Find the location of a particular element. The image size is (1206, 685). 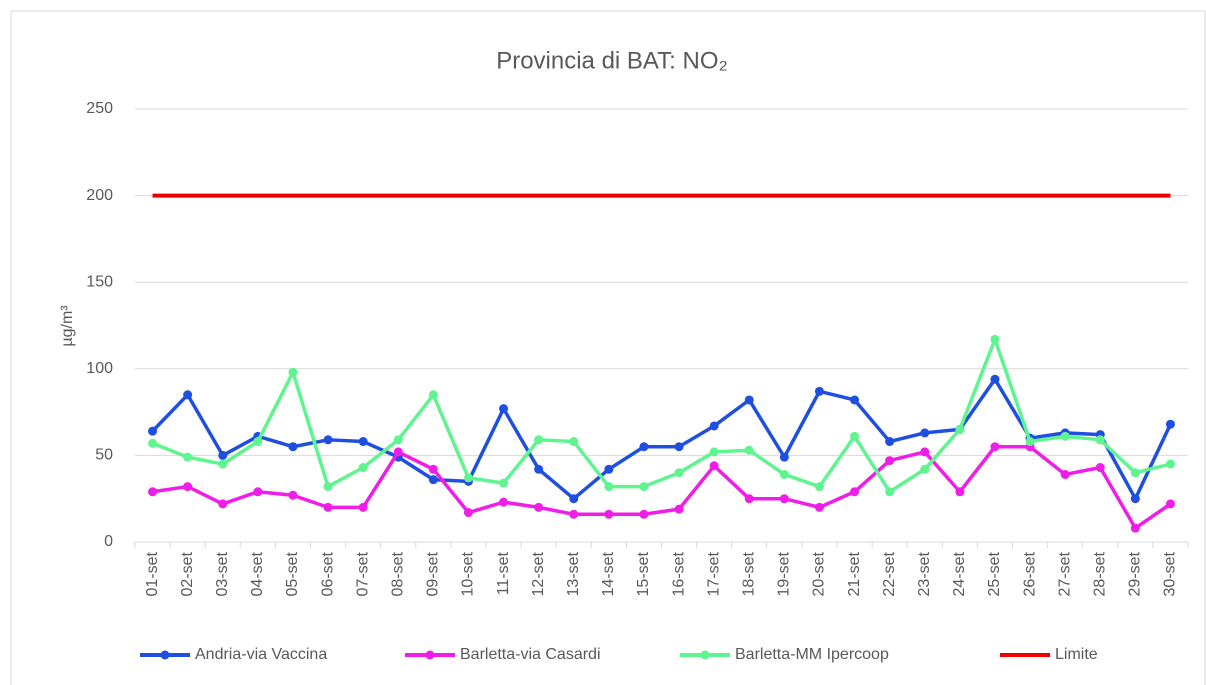

x-tick-label: 03-set is located at coordinates (222, 573).